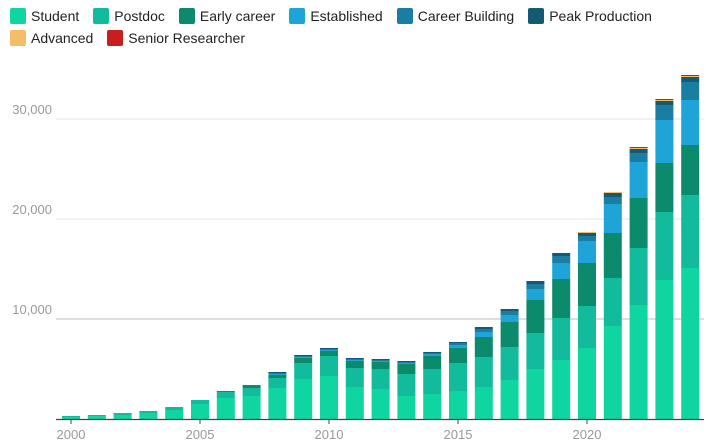  I want to click on legend-item-career-building: Career Building, so click(455, 16).